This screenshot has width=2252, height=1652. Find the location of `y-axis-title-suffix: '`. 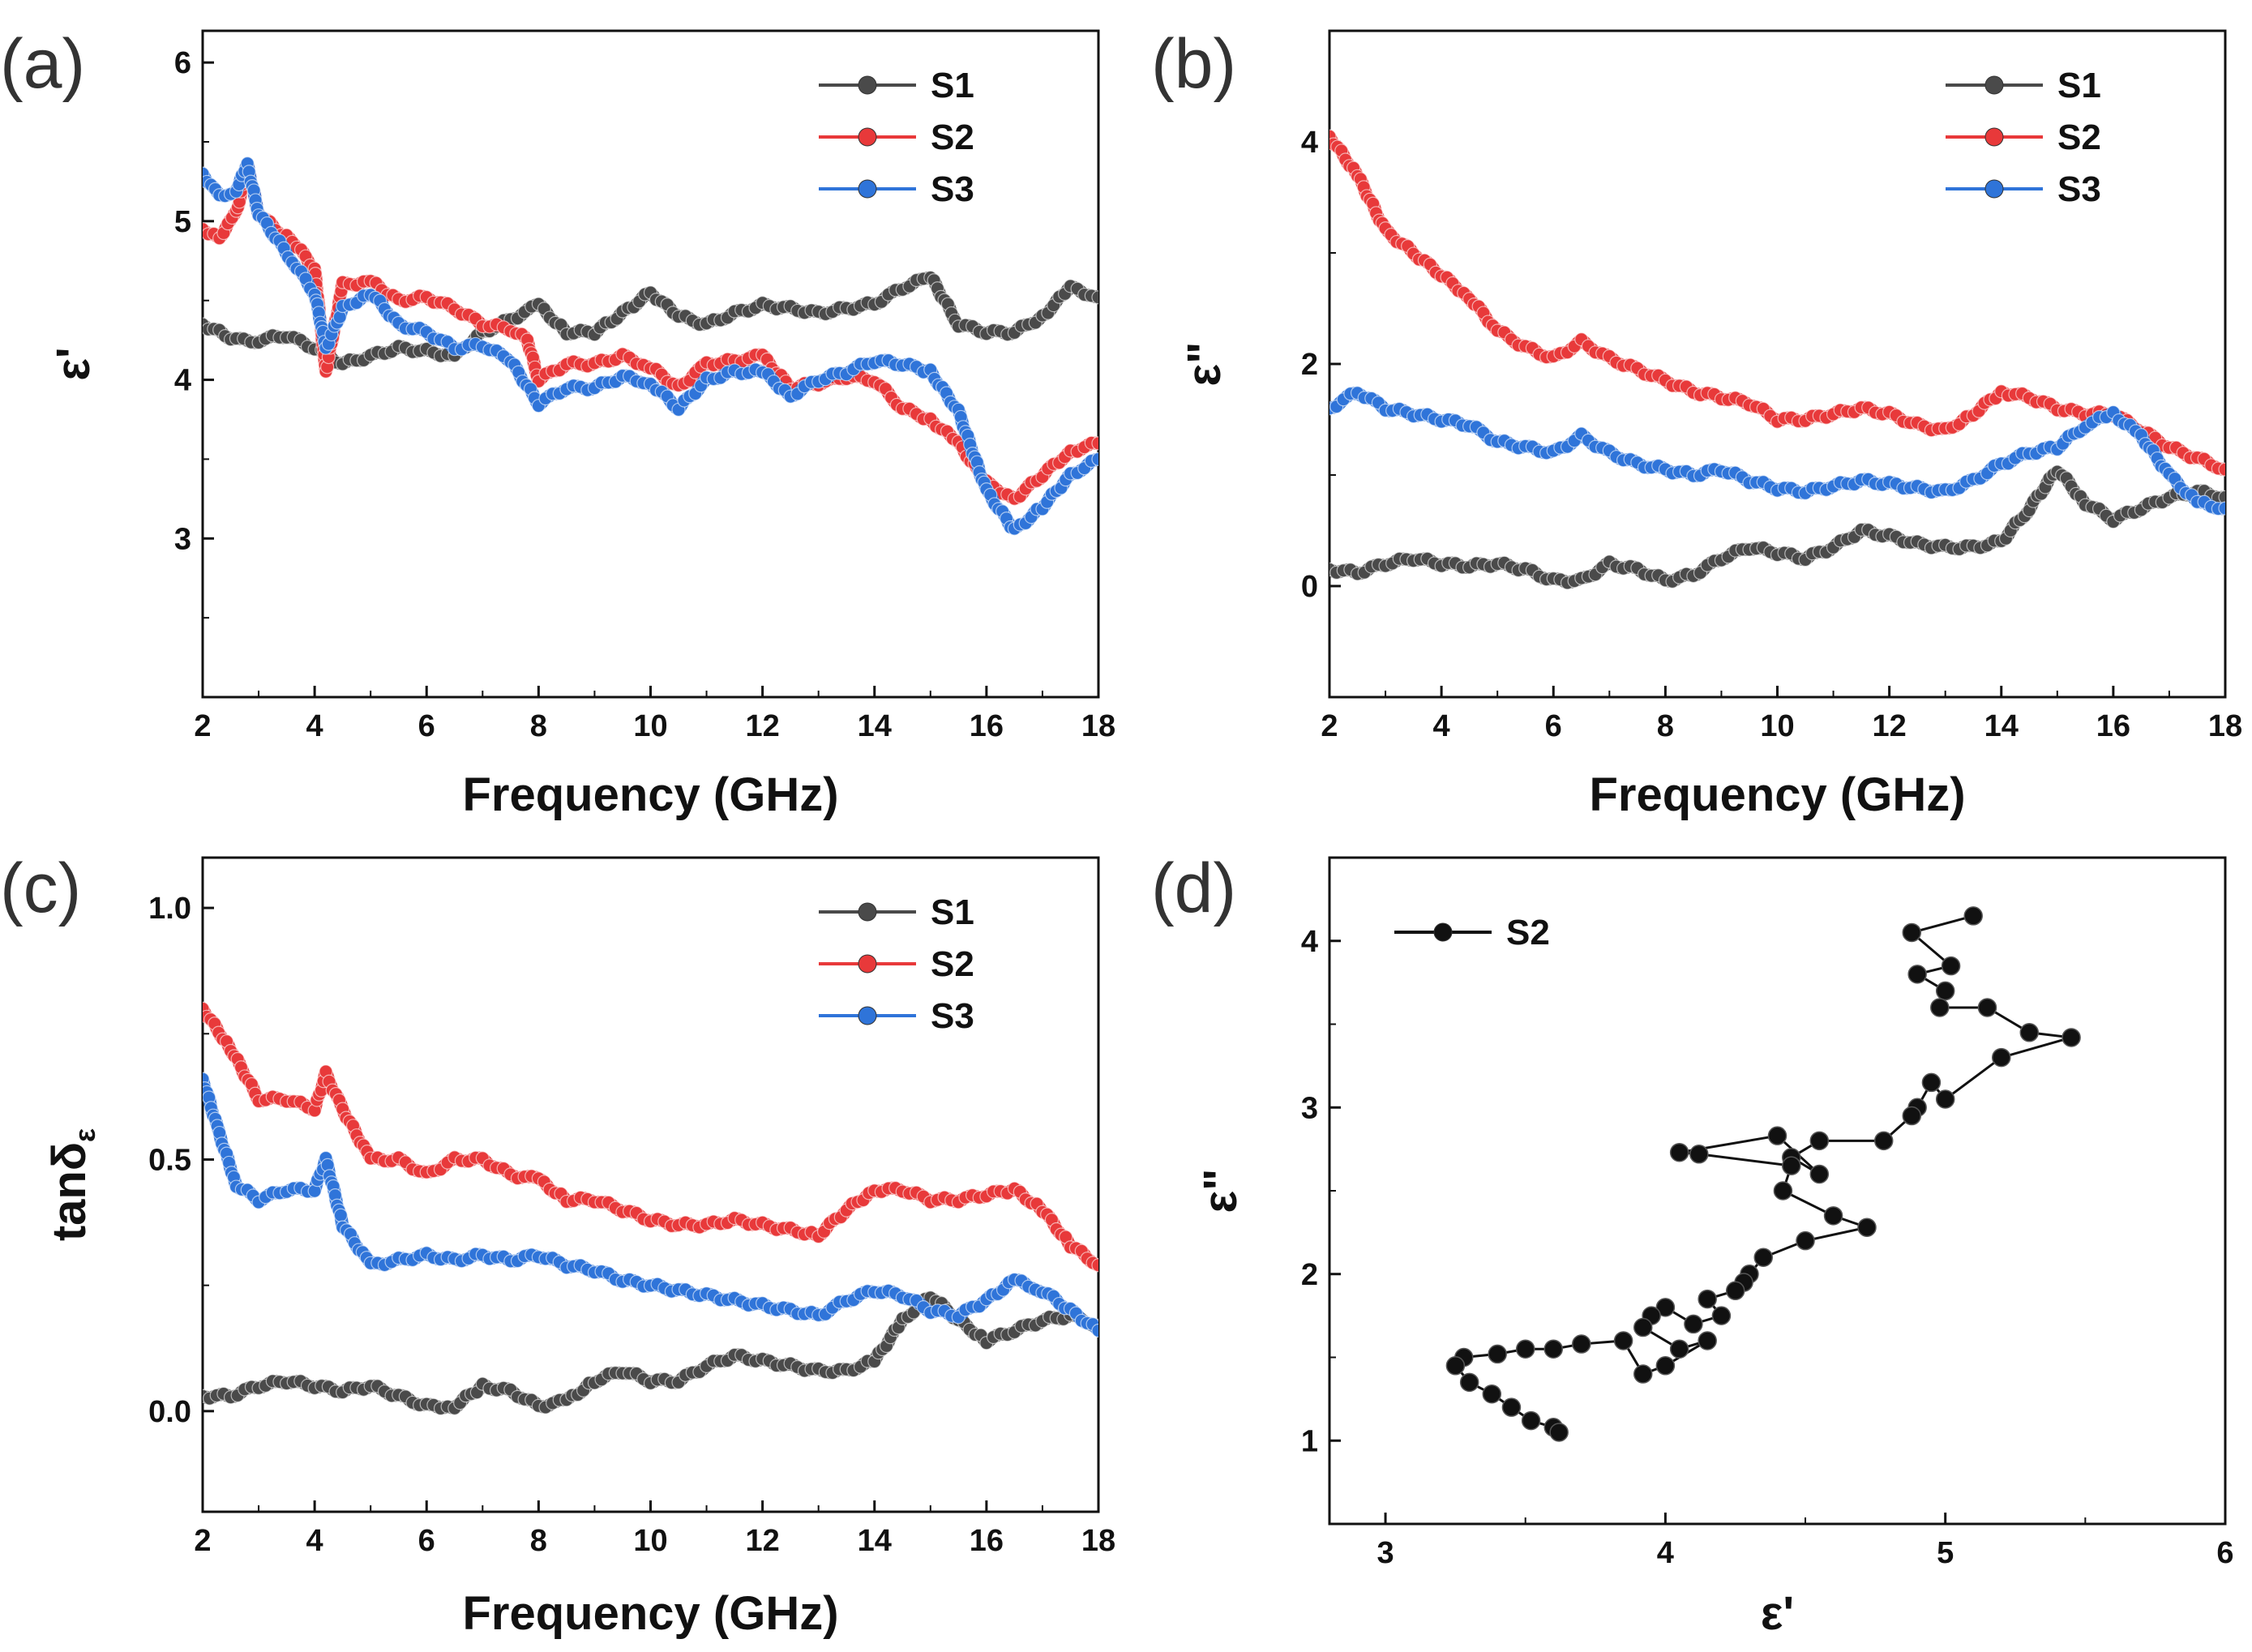

y-axis-title-suffix: ' is located at coordinates (73, 352).